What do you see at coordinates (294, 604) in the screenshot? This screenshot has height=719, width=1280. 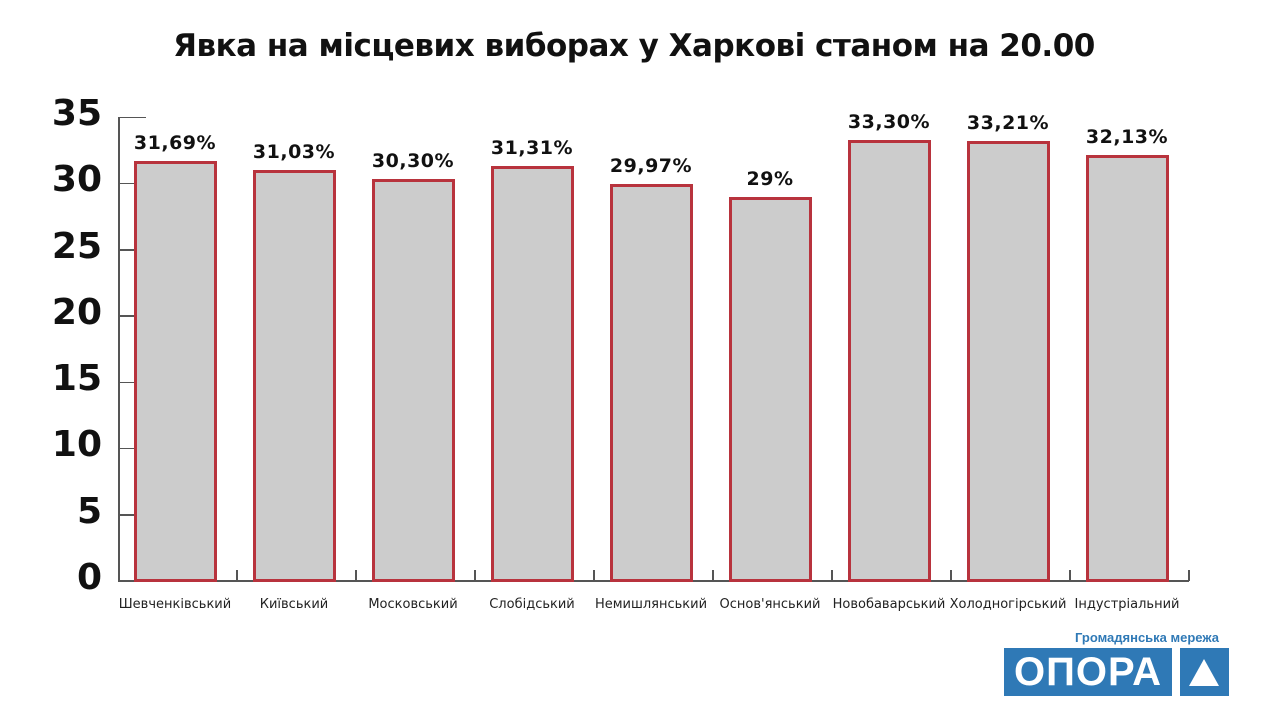 I see `category-label: Київський` at bounding box center [294, 604].